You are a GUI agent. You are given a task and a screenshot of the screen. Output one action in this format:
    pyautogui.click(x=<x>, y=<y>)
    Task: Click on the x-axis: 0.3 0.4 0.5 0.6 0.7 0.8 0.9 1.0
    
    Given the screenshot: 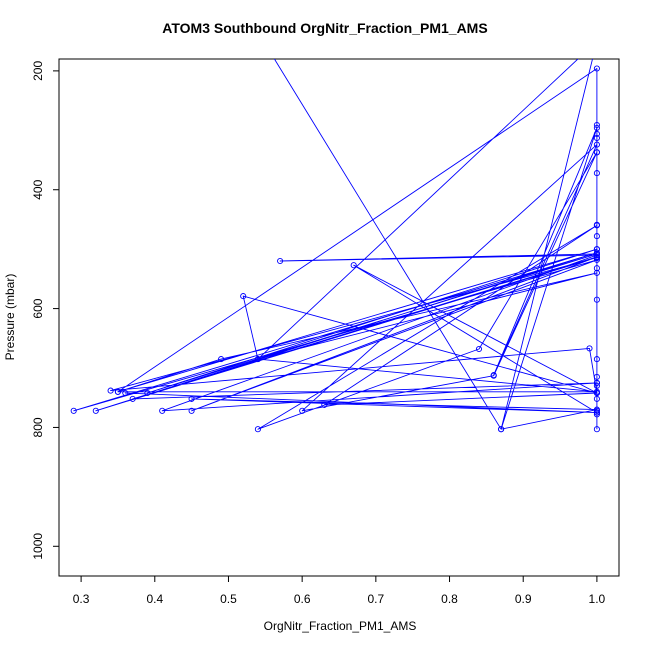 What is the action you would take?
    pyautogui.click(x=339, y=591)
    